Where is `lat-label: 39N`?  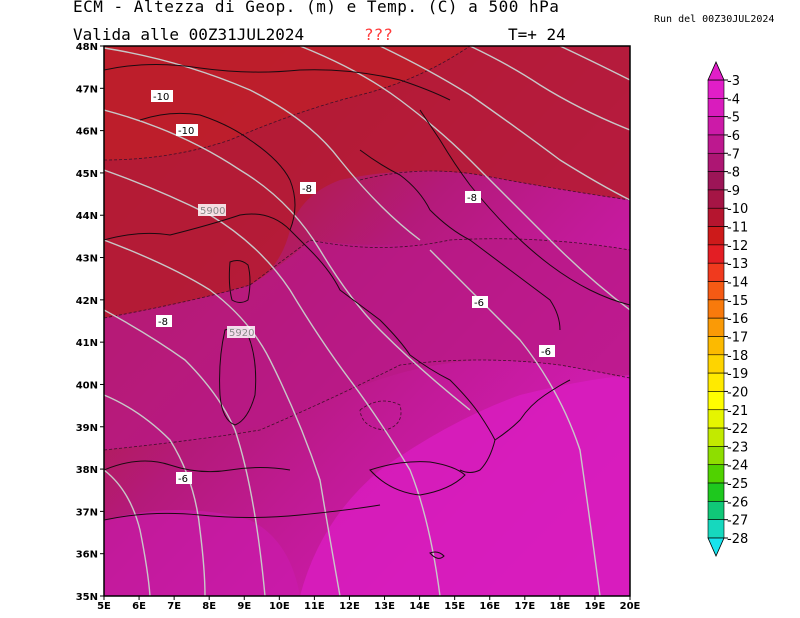
lat-label: 39N is located at coordinates (87, 428).